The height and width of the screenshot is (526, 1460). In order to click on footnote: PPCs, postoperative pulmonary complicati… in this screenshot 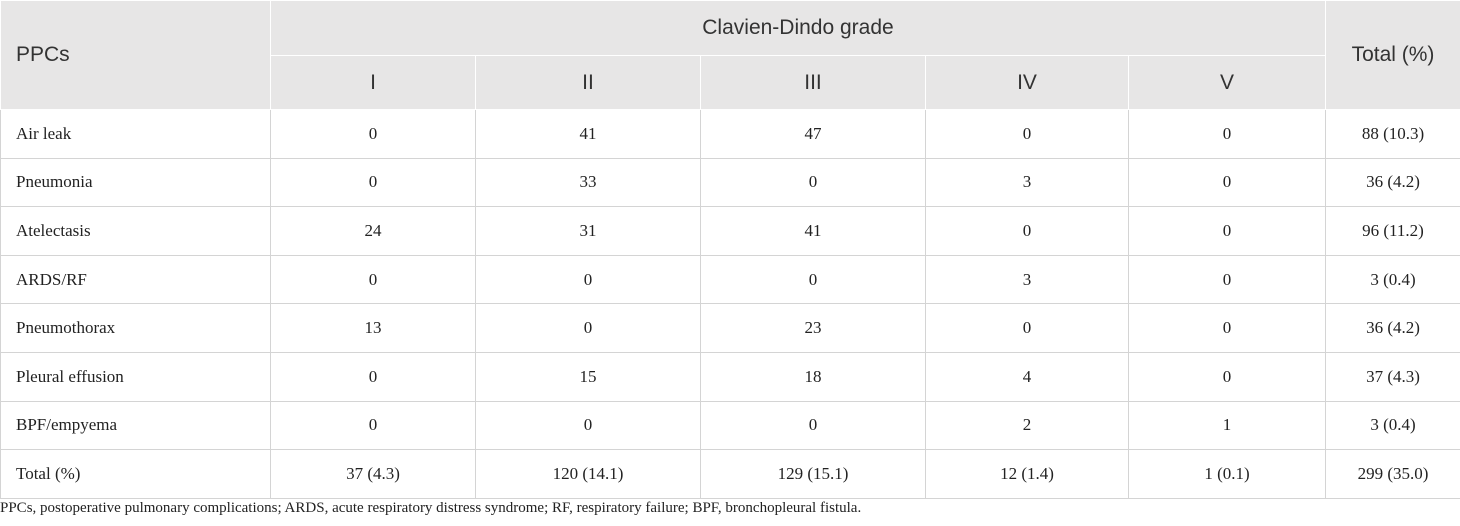, I will do `click(431, 508)`.